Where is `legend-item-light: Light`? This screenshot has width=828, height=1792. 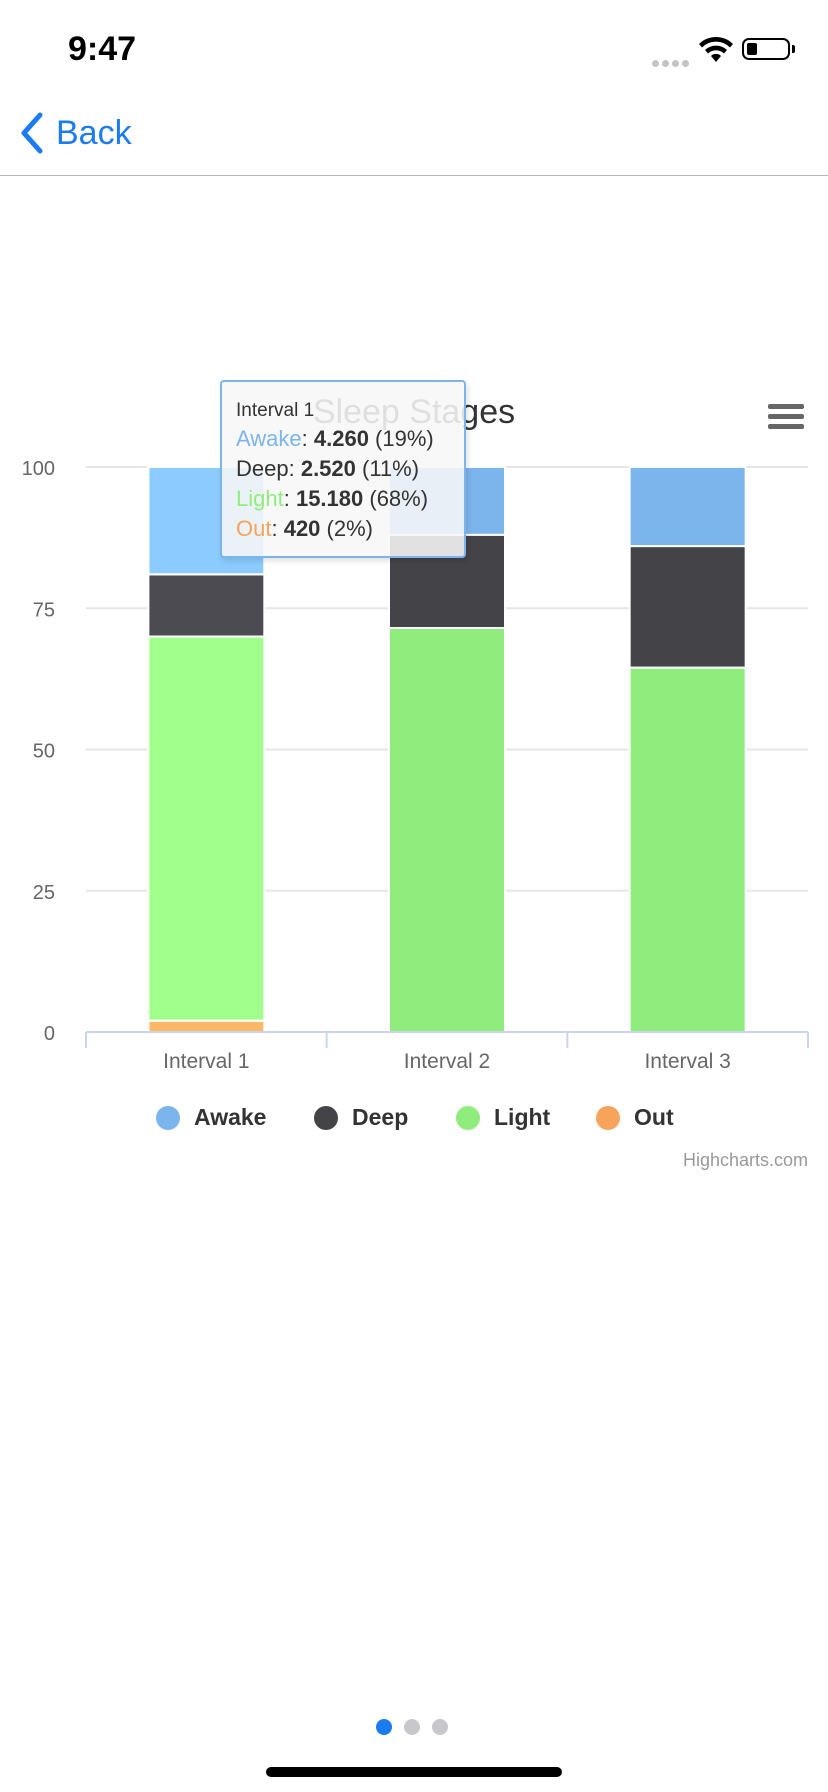 legend-item-light: Light is located at coordinates (503, 1117).